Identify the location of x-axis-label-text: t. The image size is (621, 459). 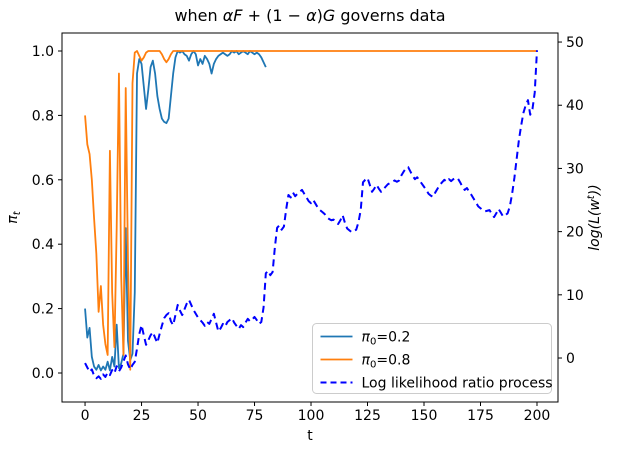
(310, 436).